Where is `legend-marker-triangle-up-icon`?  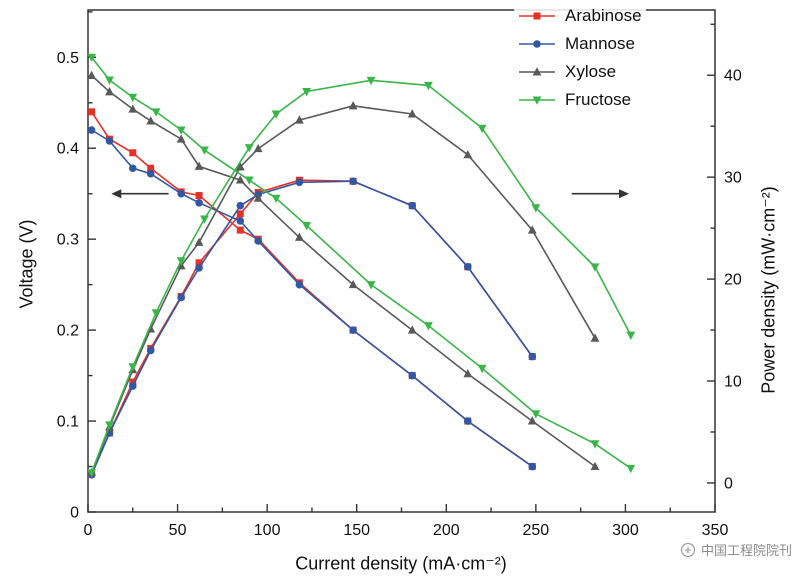 legend-marker-triangle-up-icon is located at coordinates (537, 70).